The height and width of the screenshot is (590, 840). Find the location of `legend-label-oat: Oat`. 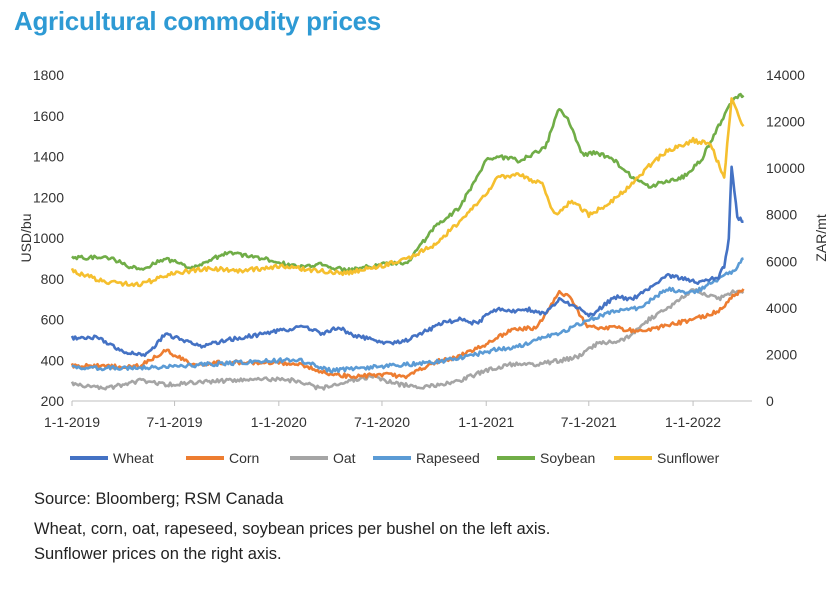

legend-label-oat: Oat is located at coordinates (344, 458).